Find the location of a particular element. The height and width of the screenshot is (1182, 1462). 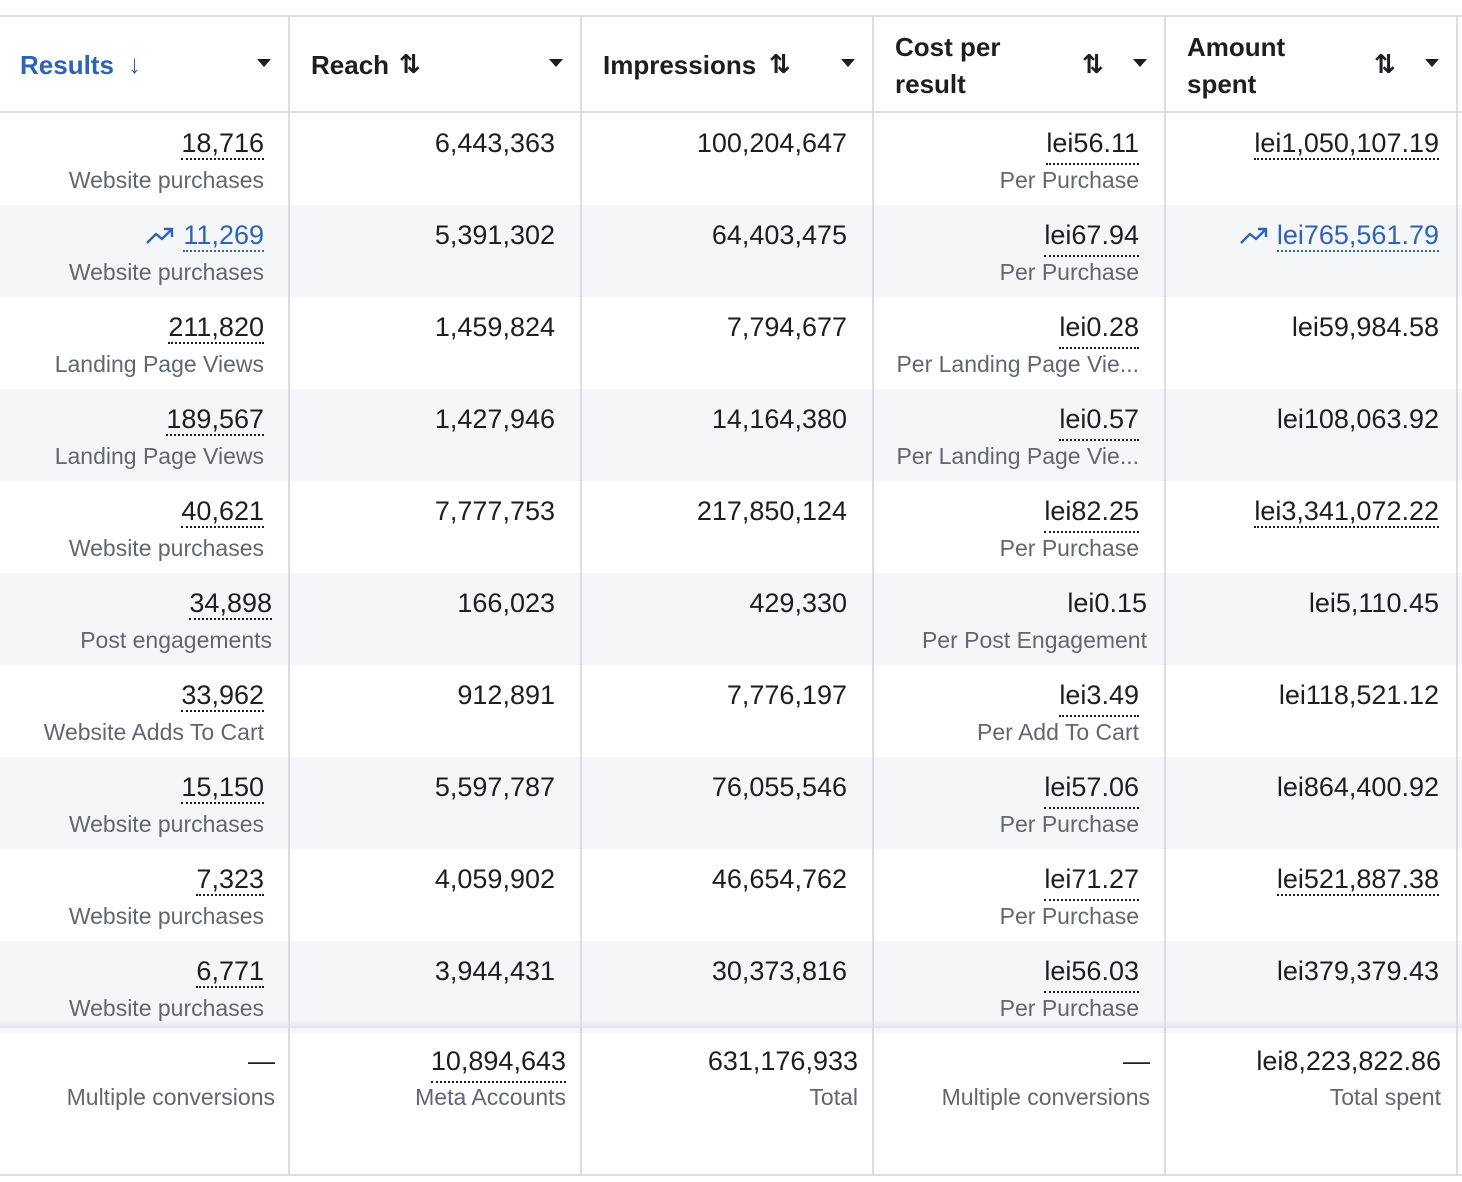

trending-up-icon is located at coordinates (1254, 237).